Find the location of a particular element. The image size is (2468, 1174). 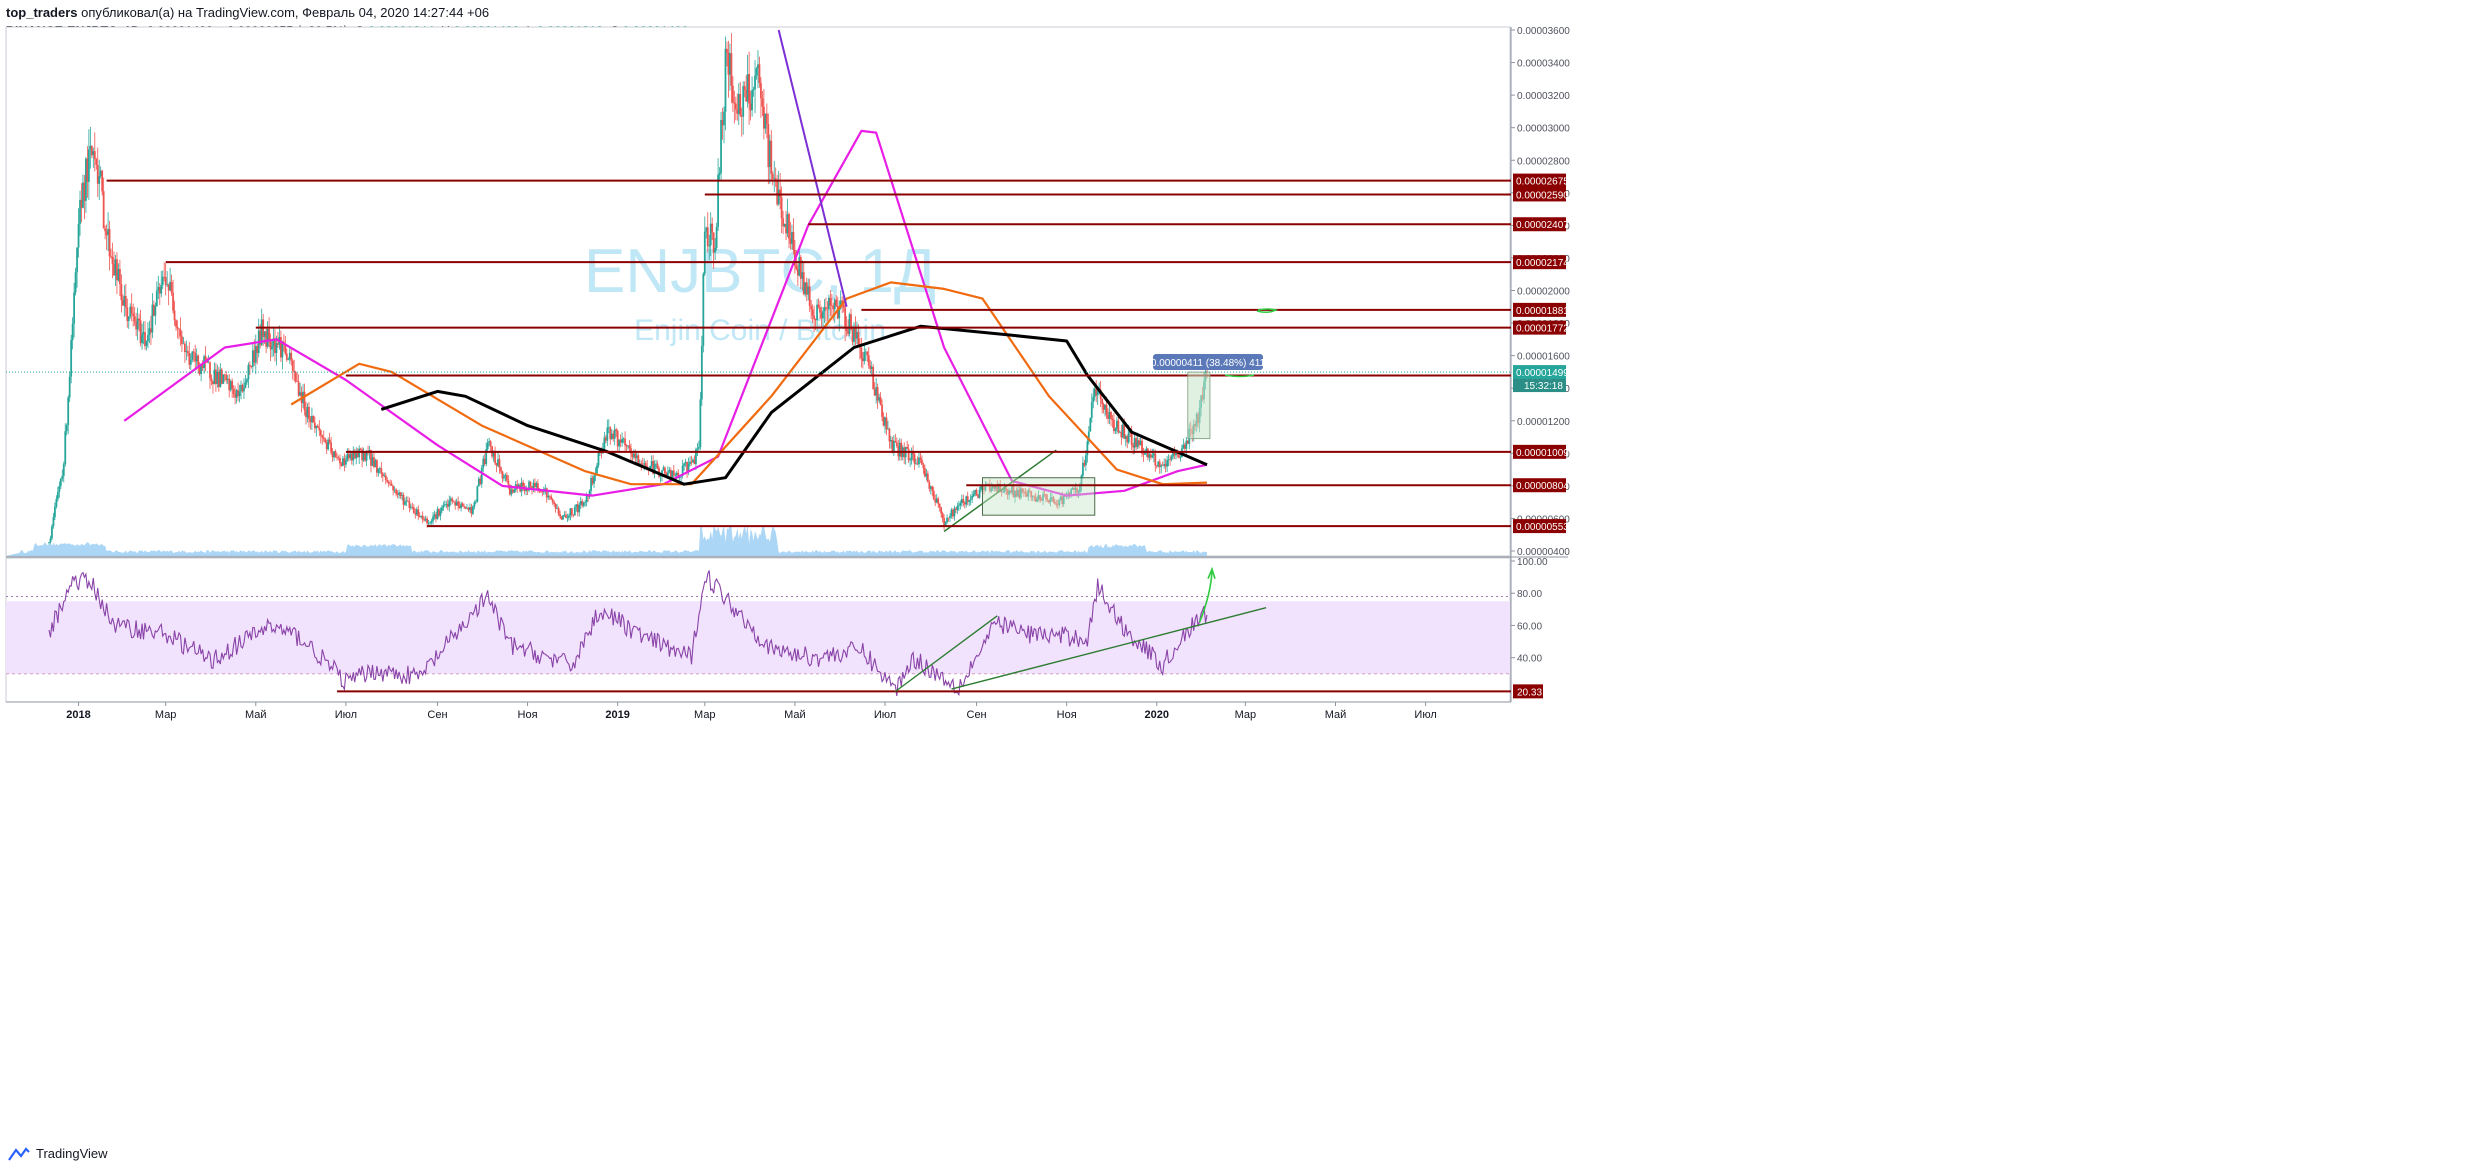

arrow-head-icon is located at coordinates (1211, 573).